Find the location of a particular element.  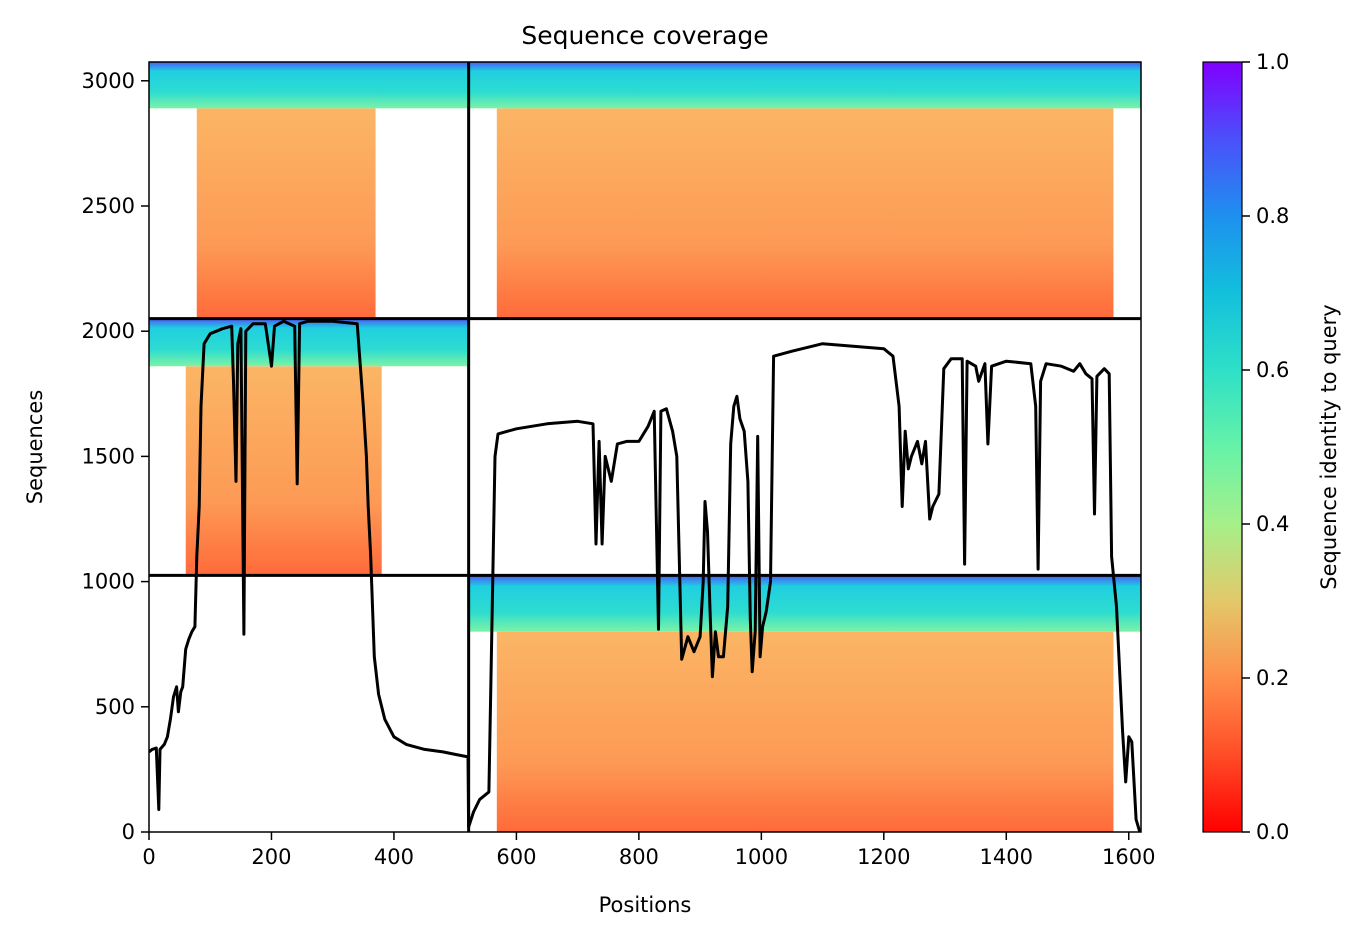

y-axis-label: Sequences is located at coordinates (35, 447).